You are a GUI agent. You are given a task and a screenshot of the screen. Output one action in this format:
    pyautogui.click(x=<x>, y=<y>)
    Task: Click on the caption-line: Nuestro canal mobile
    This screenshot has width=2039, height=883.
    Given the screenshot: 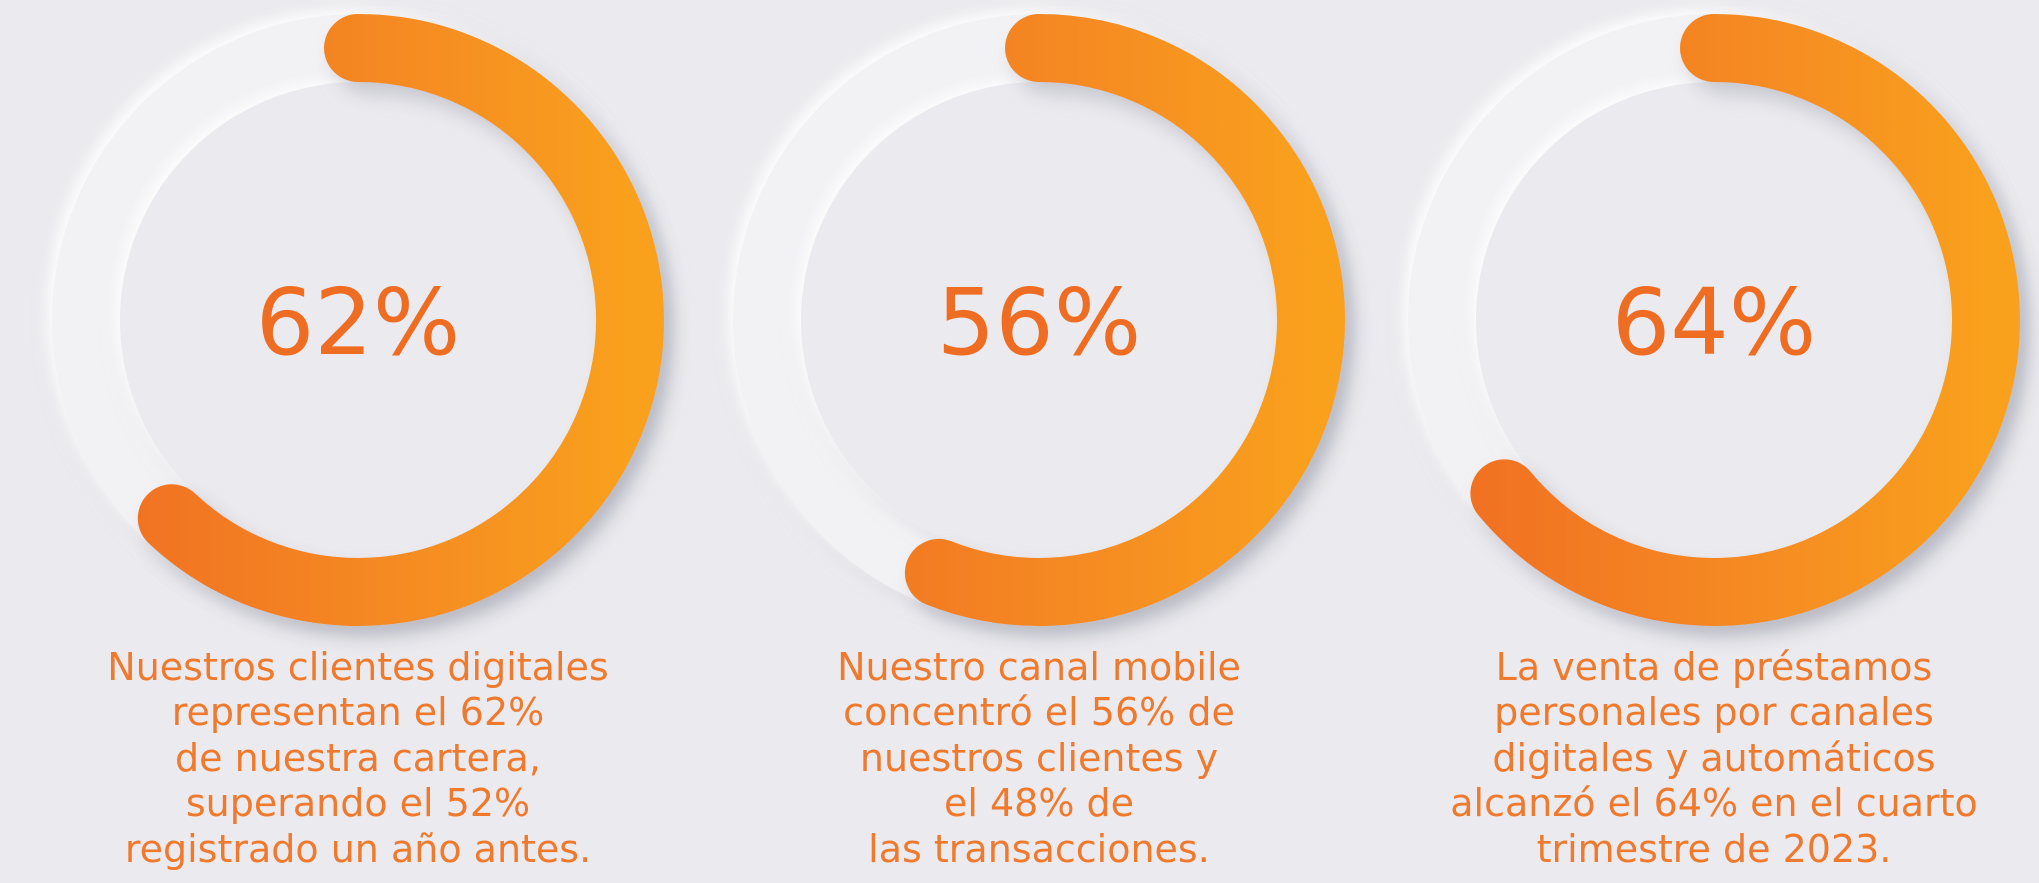 What is the action you would take?
    pyautogui.click(x=1039, y=667)
    